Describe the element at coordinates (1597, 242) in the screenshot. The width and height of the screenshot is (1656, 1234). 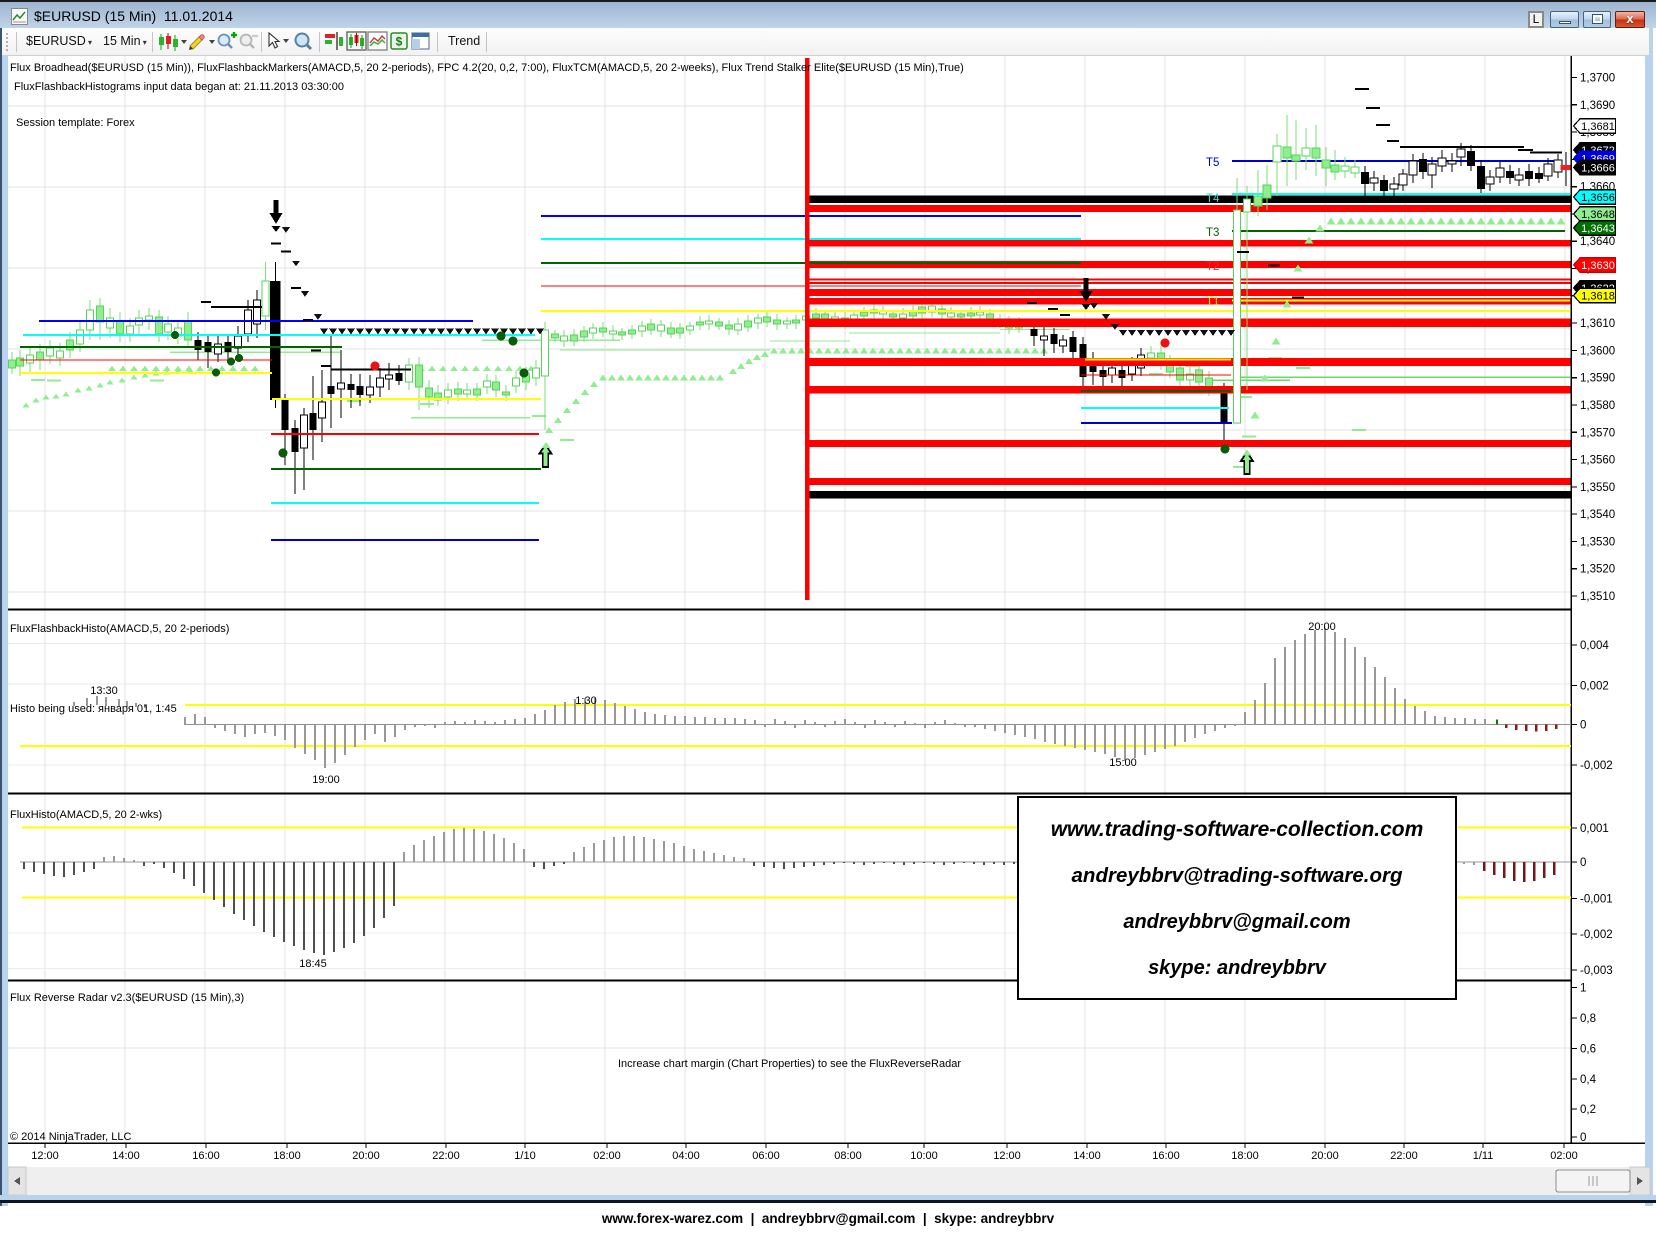
I see `svg-text: 1,3640` at that location.